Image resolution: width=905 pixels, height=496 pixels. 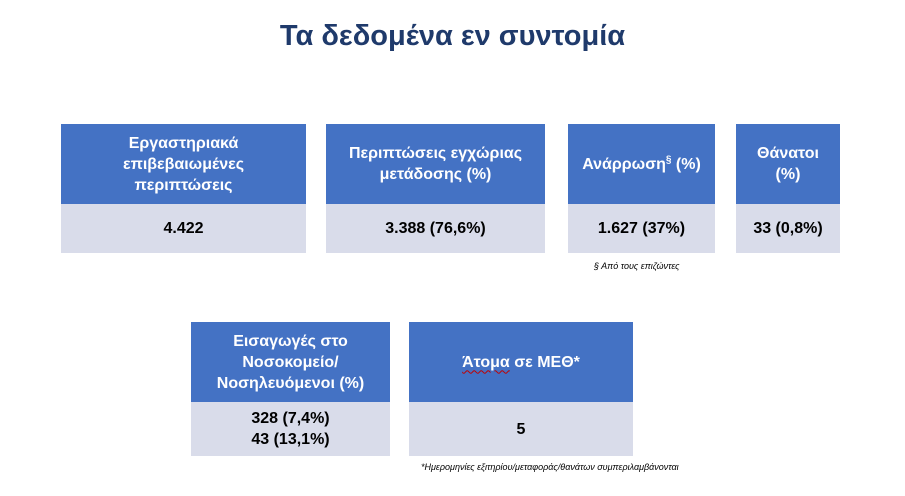 What do you see at coordinates (435, 153) in the screenshot?
I see `header-line: Περιπτώσεις εγχώριας` at bounding box center [435, 153].